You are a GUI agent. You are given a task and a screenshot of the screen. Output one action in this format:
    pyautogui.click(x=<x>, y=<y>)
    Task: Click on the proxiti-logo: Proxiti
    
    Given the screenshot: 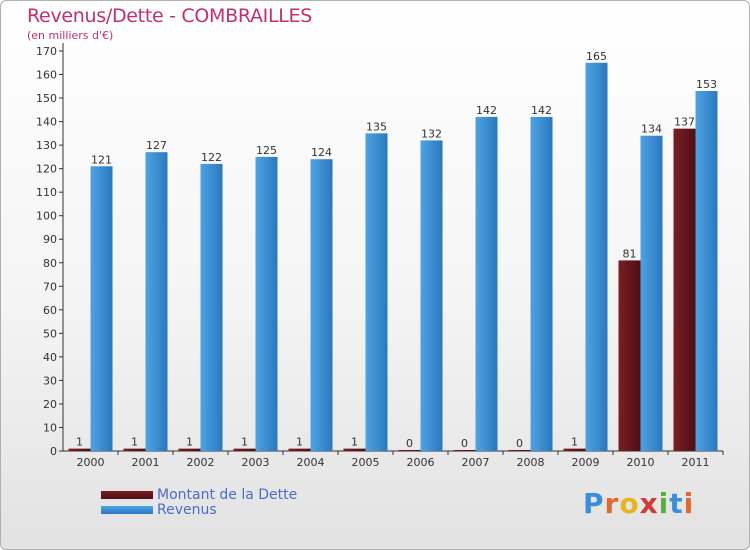 What is the action you would take?
    pyautogui.click(x=638, y=503)
    